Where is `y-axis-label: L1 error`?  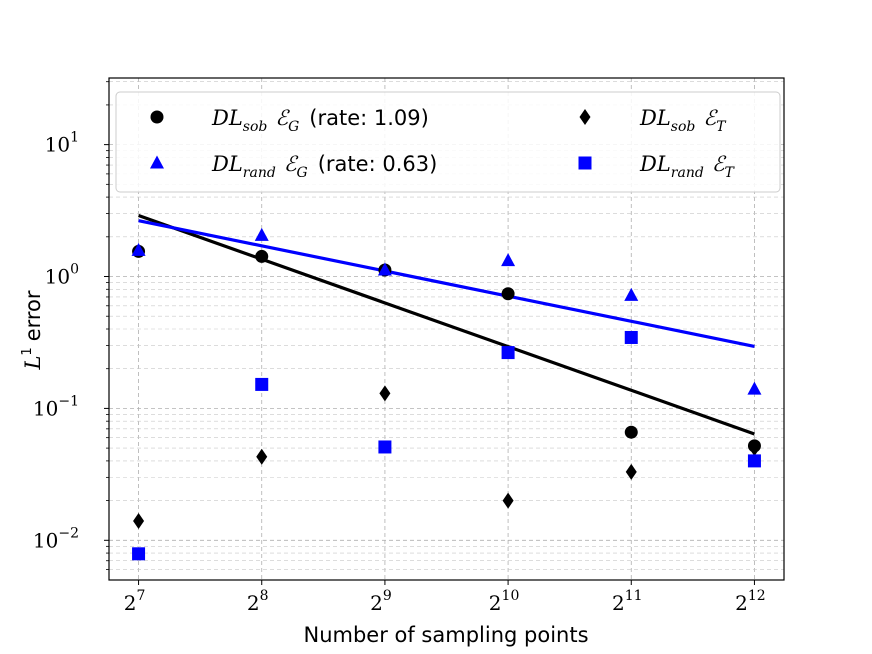 y-axis-label: L1 error is located at coordinates (32, 330).